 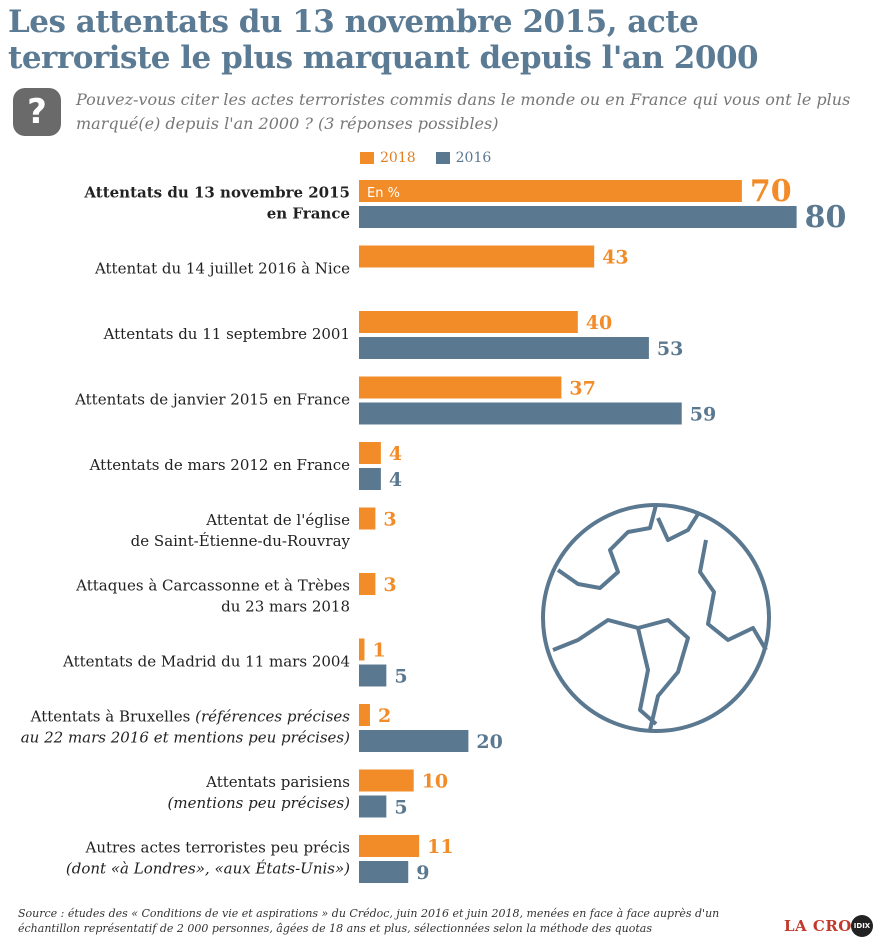 What do you see at coordinates (615, 258) in the screenshot?
I see `data-label-2018: 43` at bounding box center [615, 258].